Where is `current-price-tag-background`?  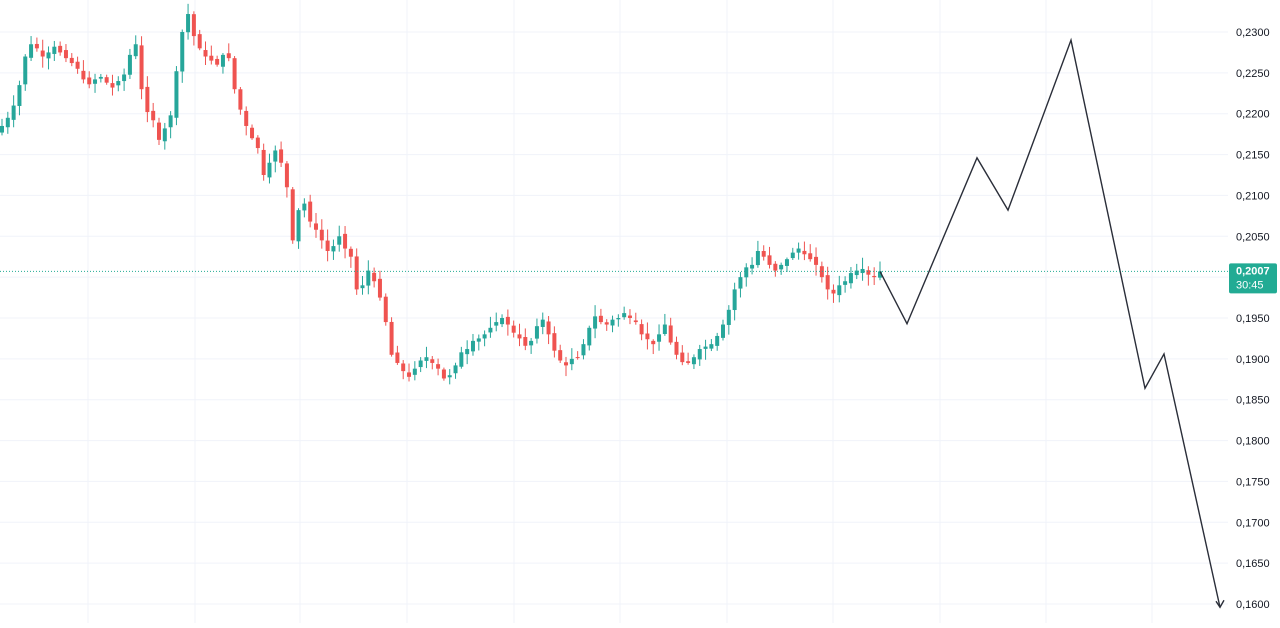
current-price-tag-background is located at coordinates (1253, 278).